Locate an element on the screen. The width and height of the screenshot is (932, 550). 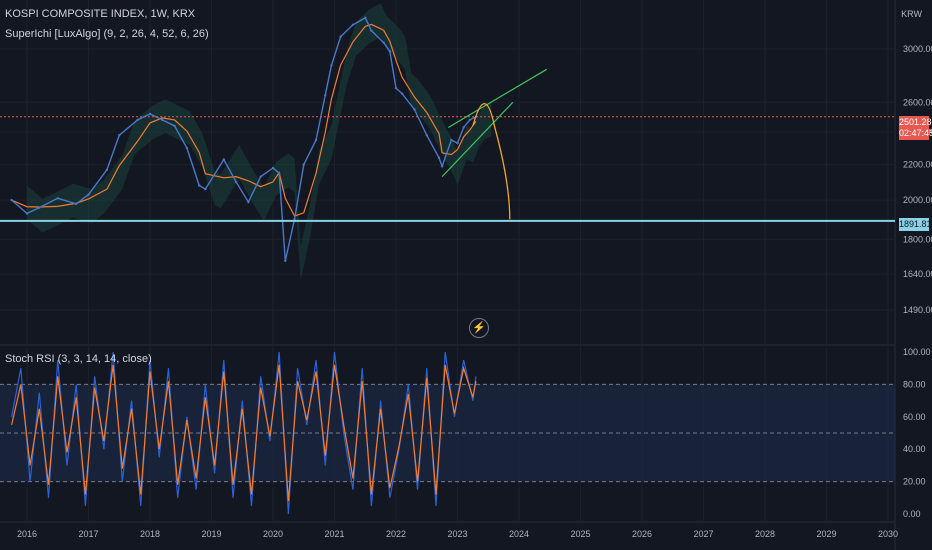
x-tick-label: 2022 is located at coordinates (396, 534).